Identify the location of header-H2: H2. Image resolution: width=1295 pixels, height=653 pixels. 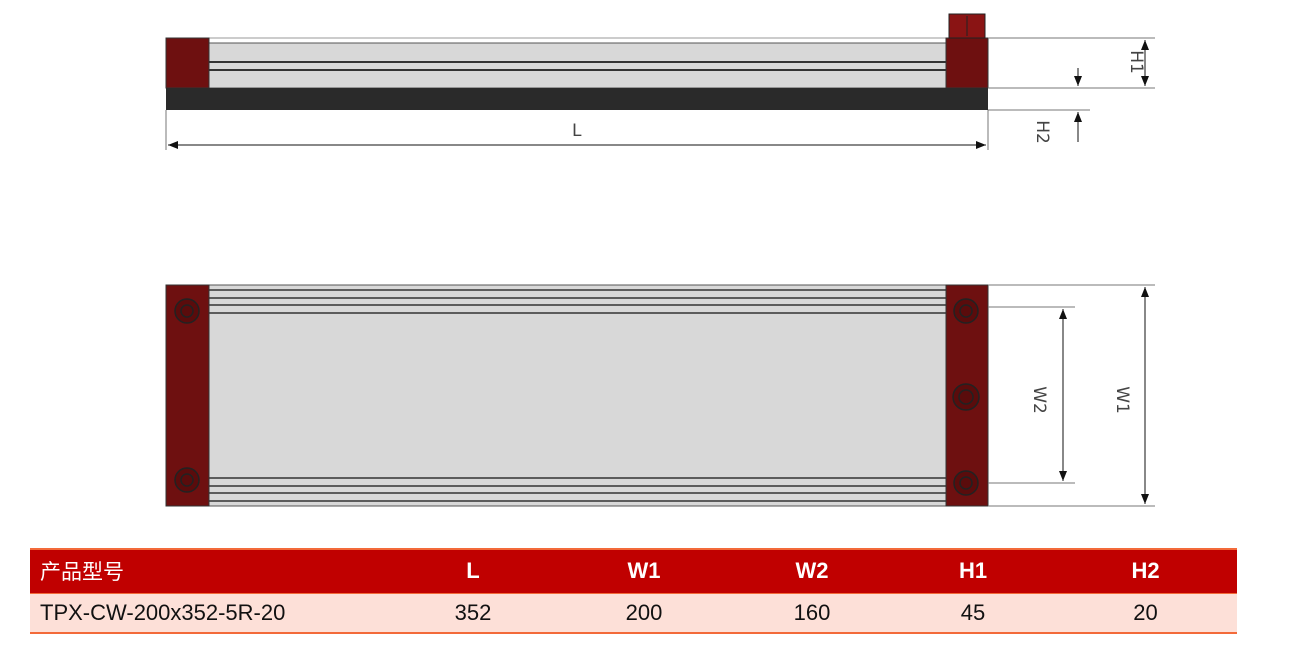
(1145, 571).